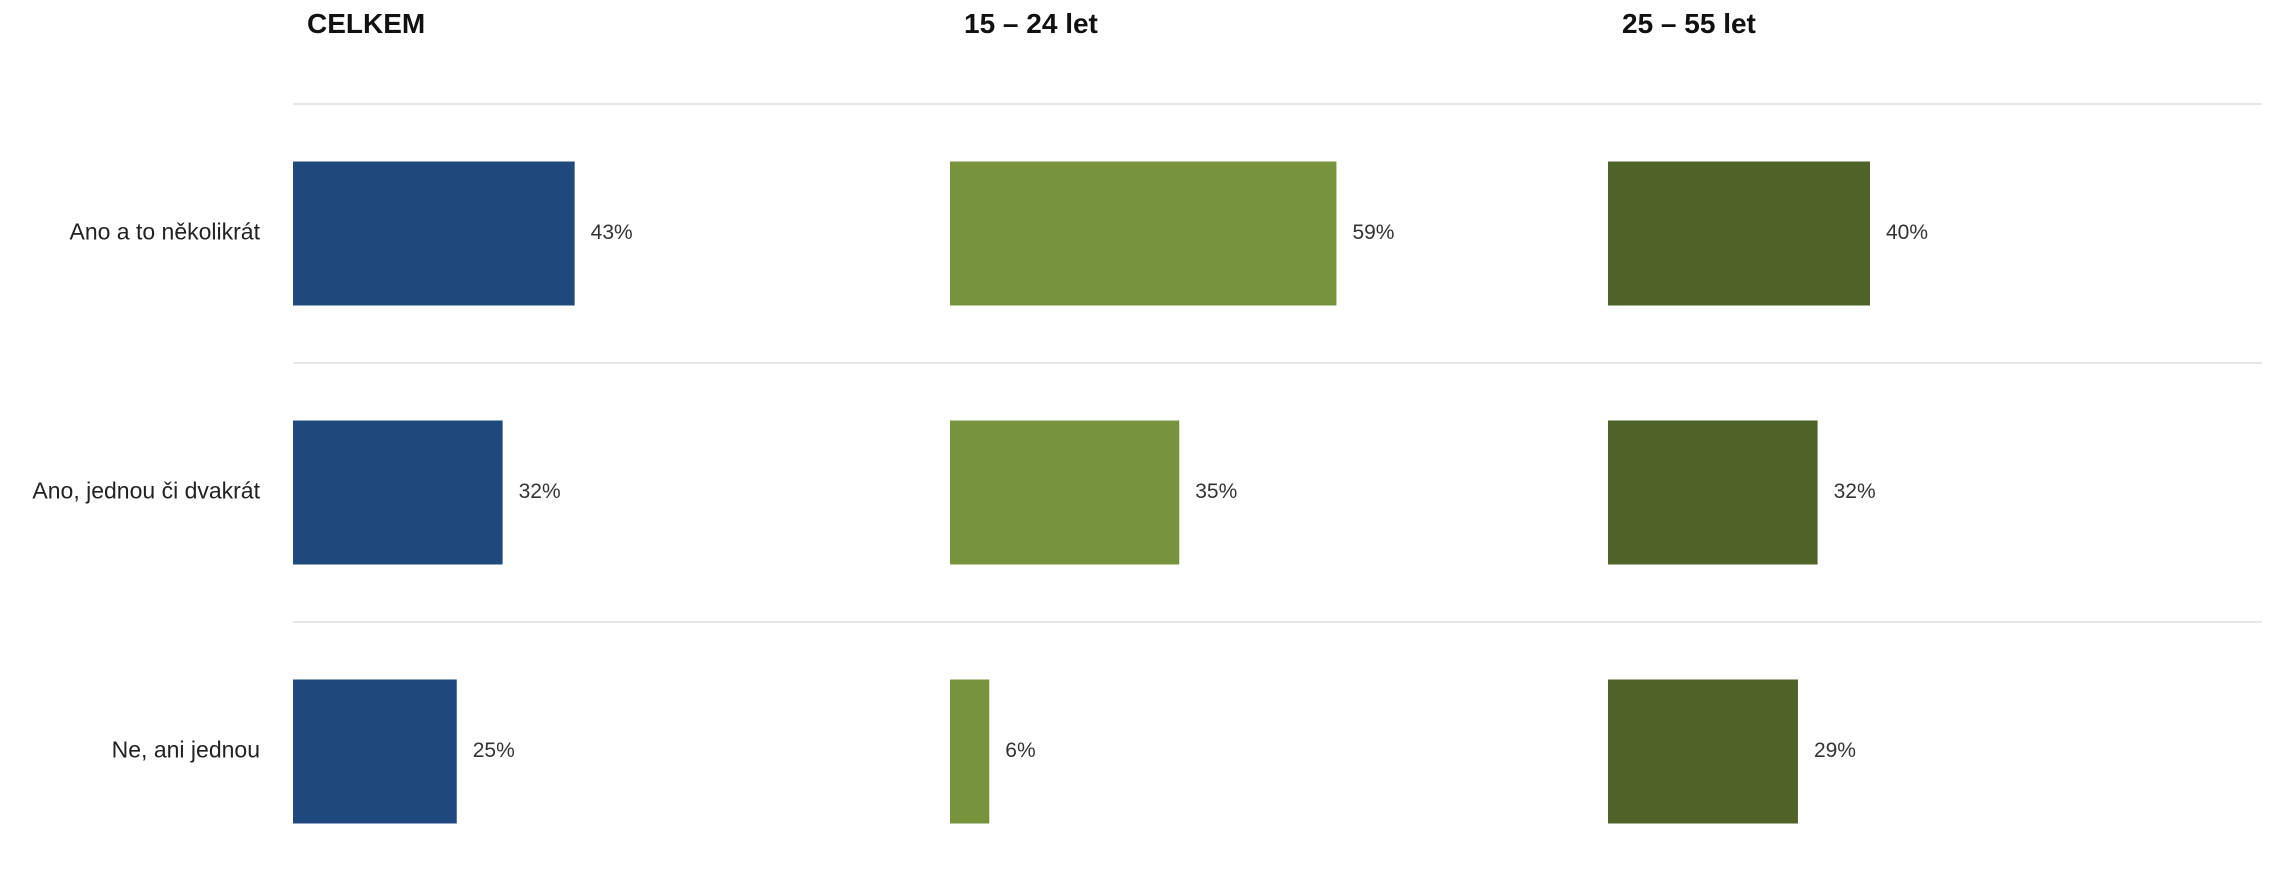 This screenshot has height=876, width=2275. What do you see at coordinates (366, 23) in the screenshot?
I see `panel-title: CELKEM` at bounding box center [366, 23].